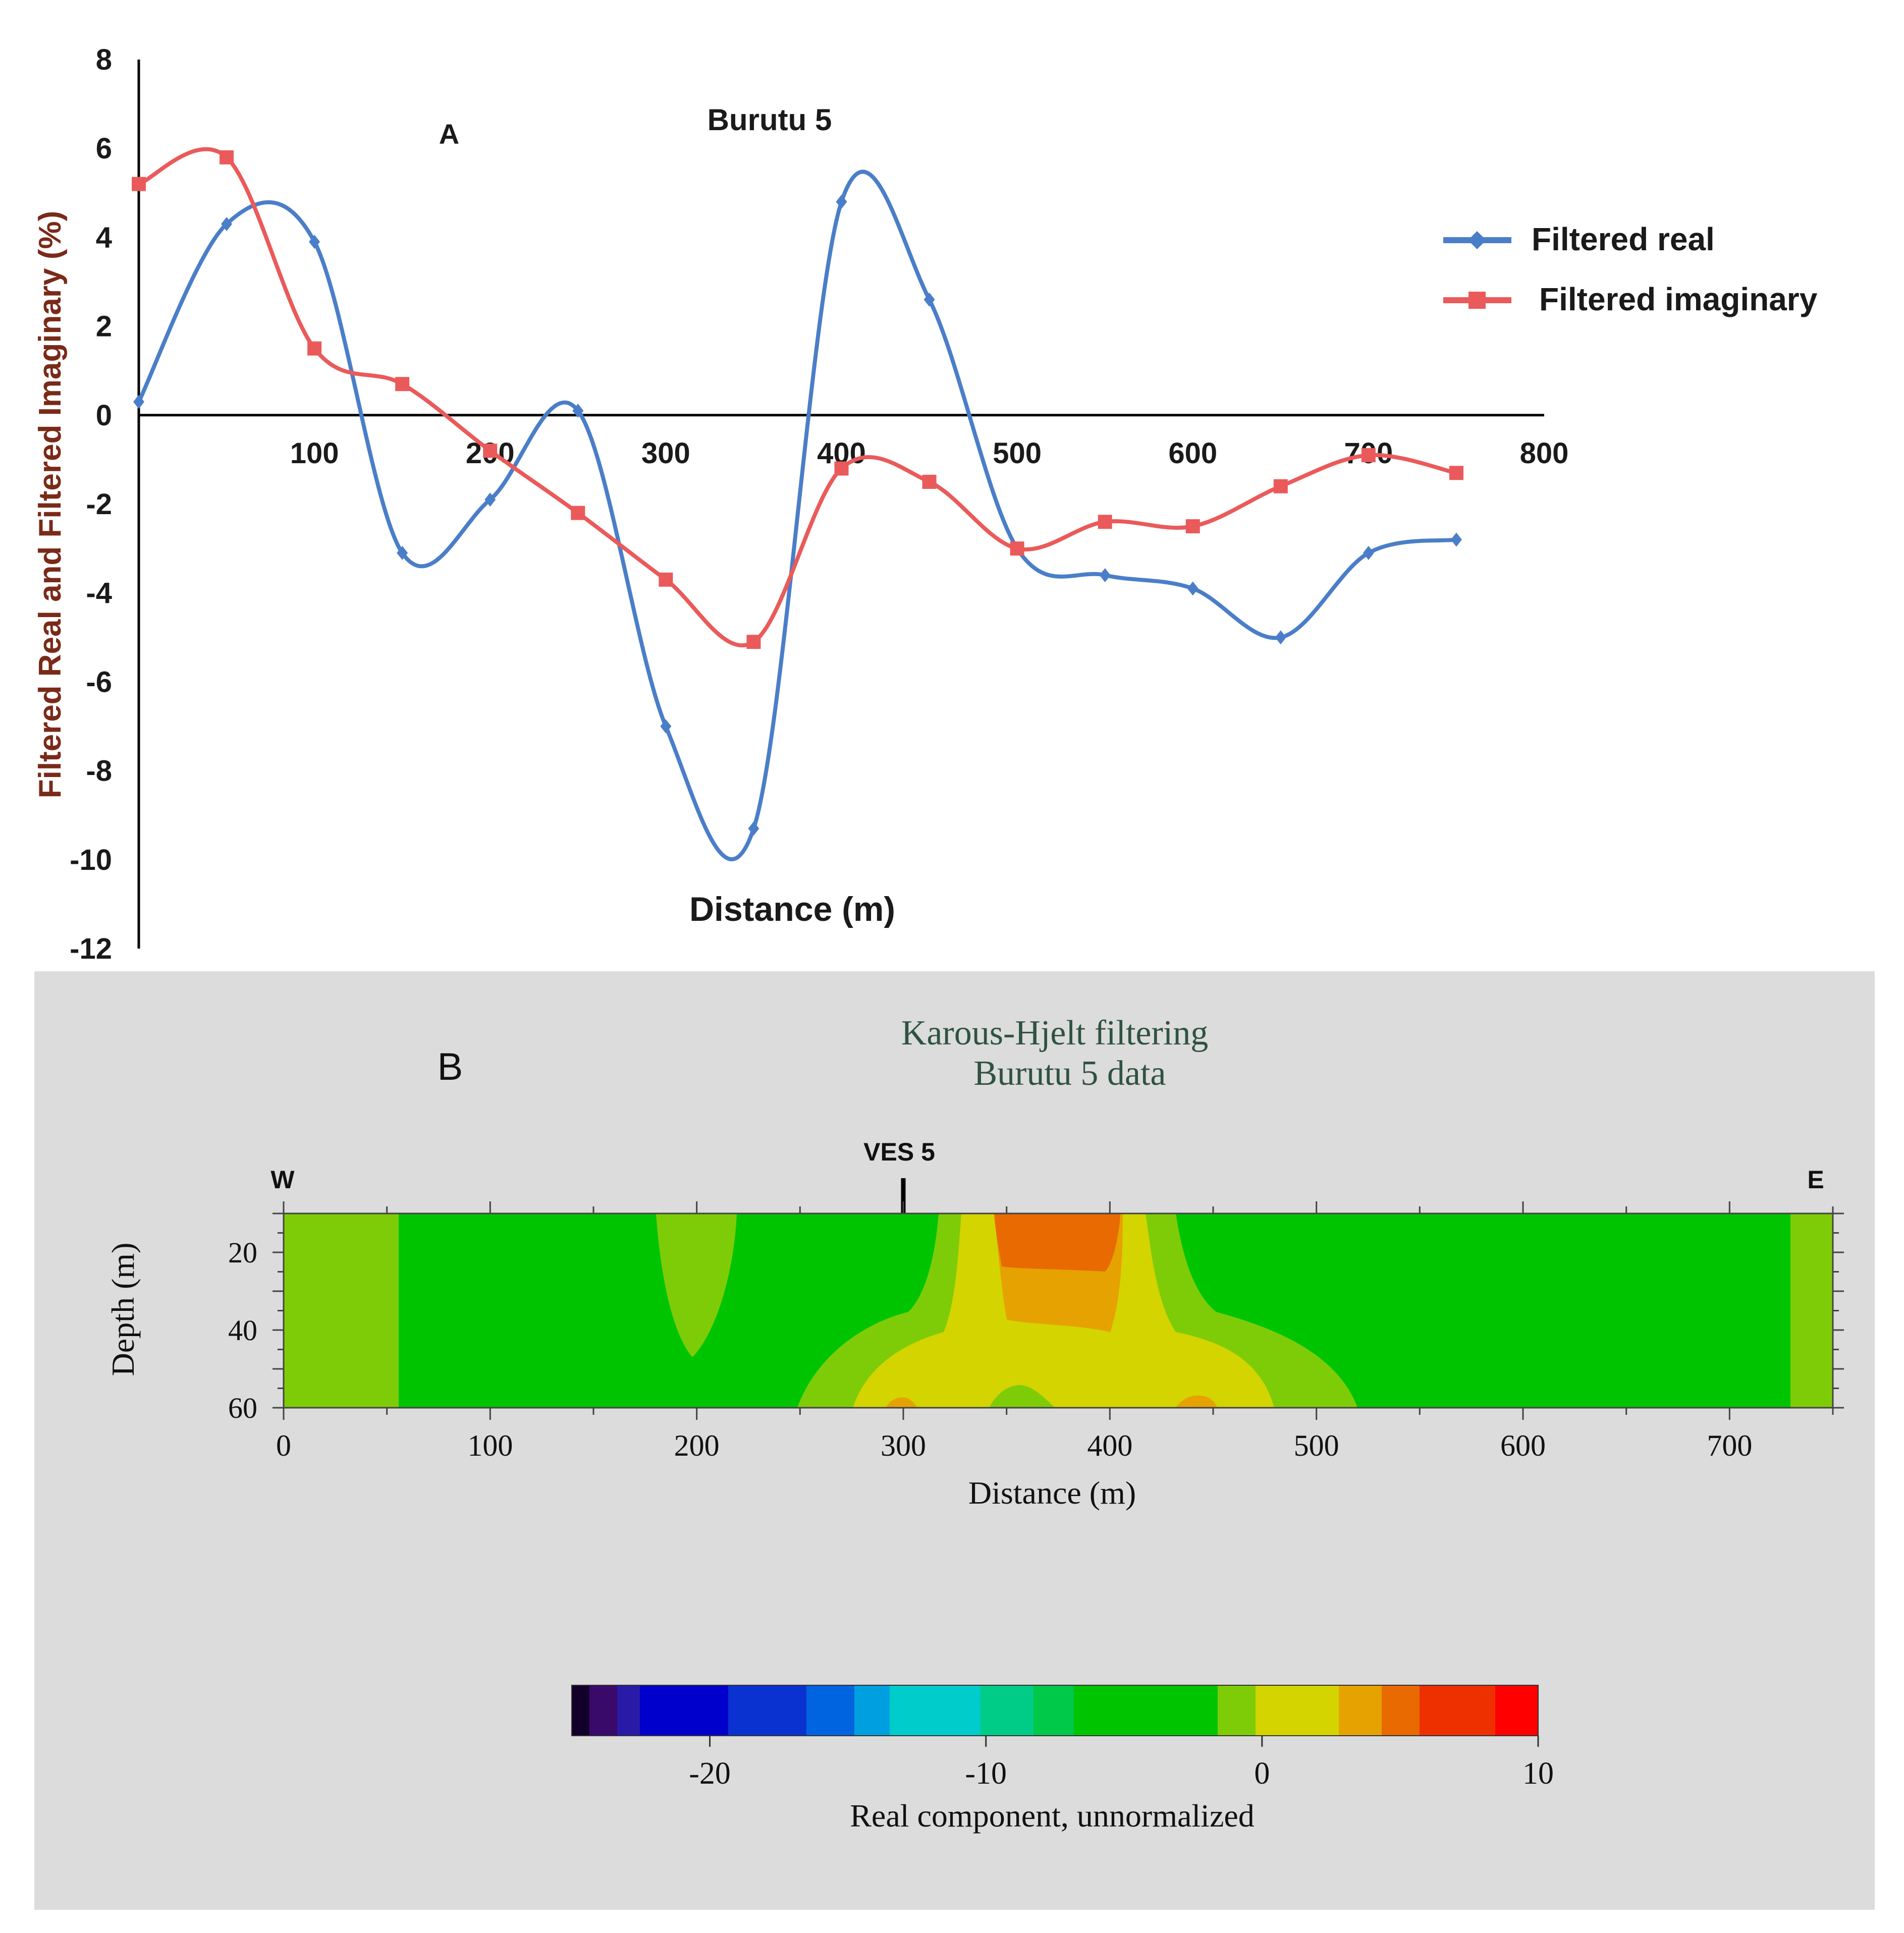 This screenshot has height=1933, width=1904. Describe the element at coordinates (902, 1402) in the screenshot. I see `heat-spot-orange-left` at that location.